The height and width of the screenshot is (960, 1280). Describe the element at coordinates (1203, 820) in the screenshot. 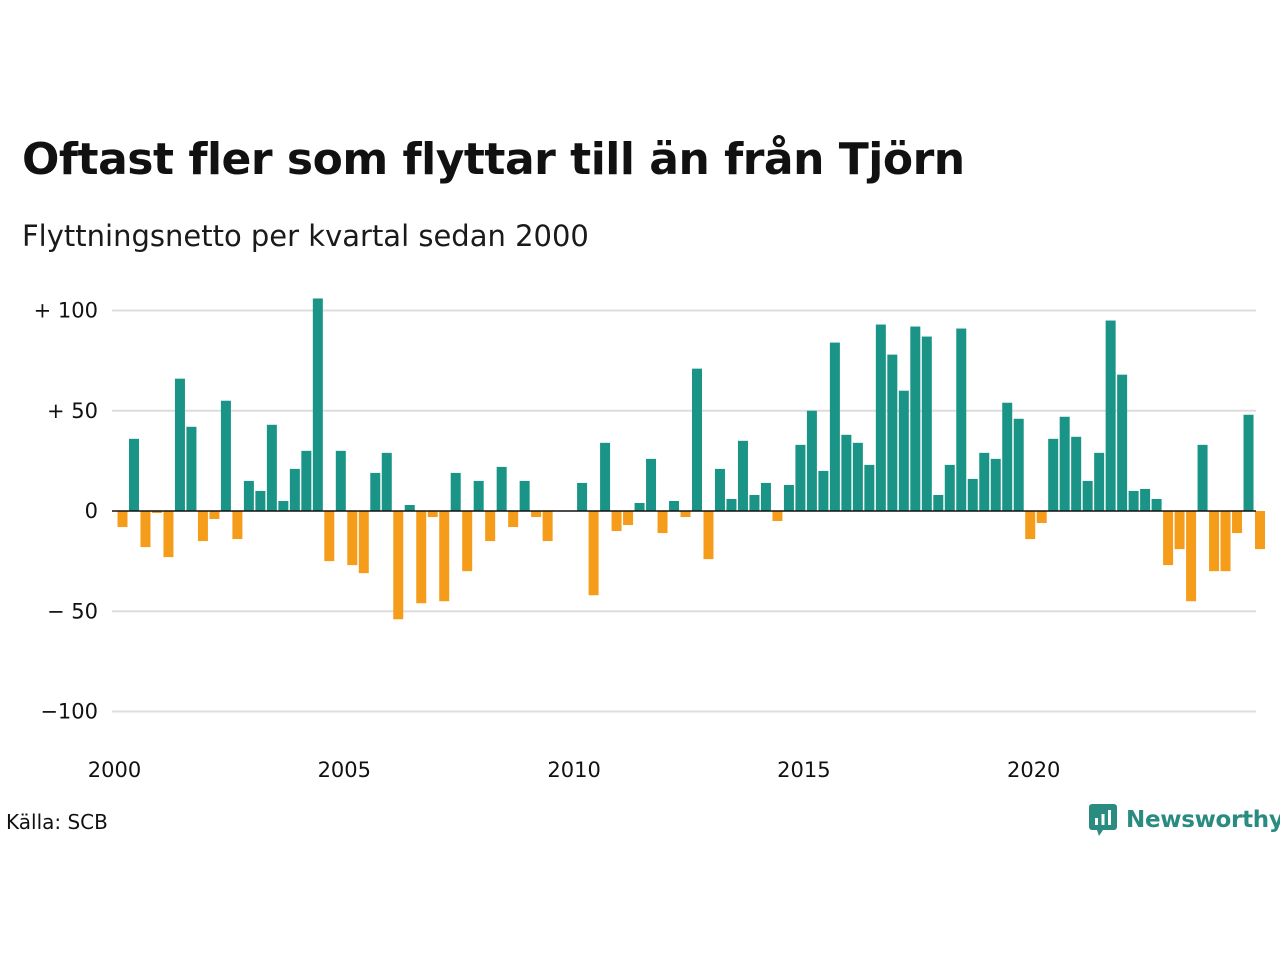

I see `brand-name: Newsworthy` at that location.